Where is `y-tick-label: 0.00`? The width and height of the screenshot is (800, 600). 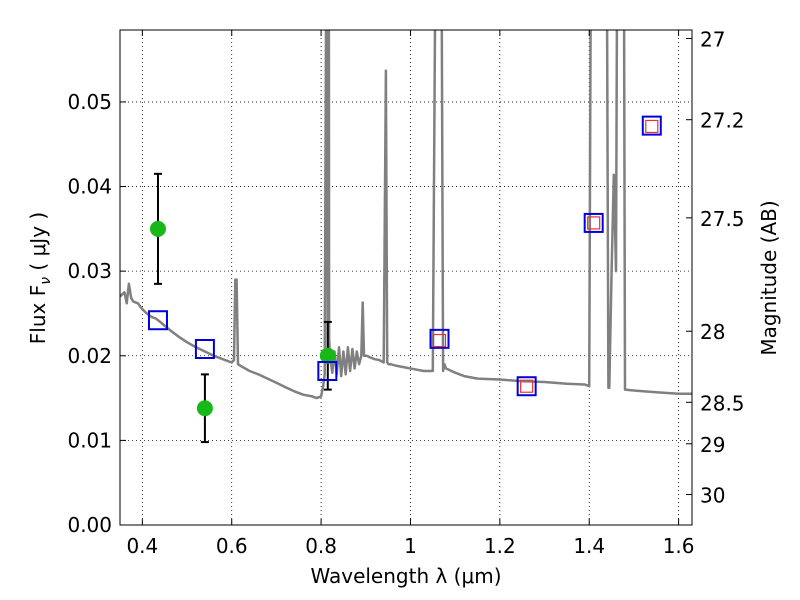 y-tick-label: 0.00 is located at coordinates (89, 525).